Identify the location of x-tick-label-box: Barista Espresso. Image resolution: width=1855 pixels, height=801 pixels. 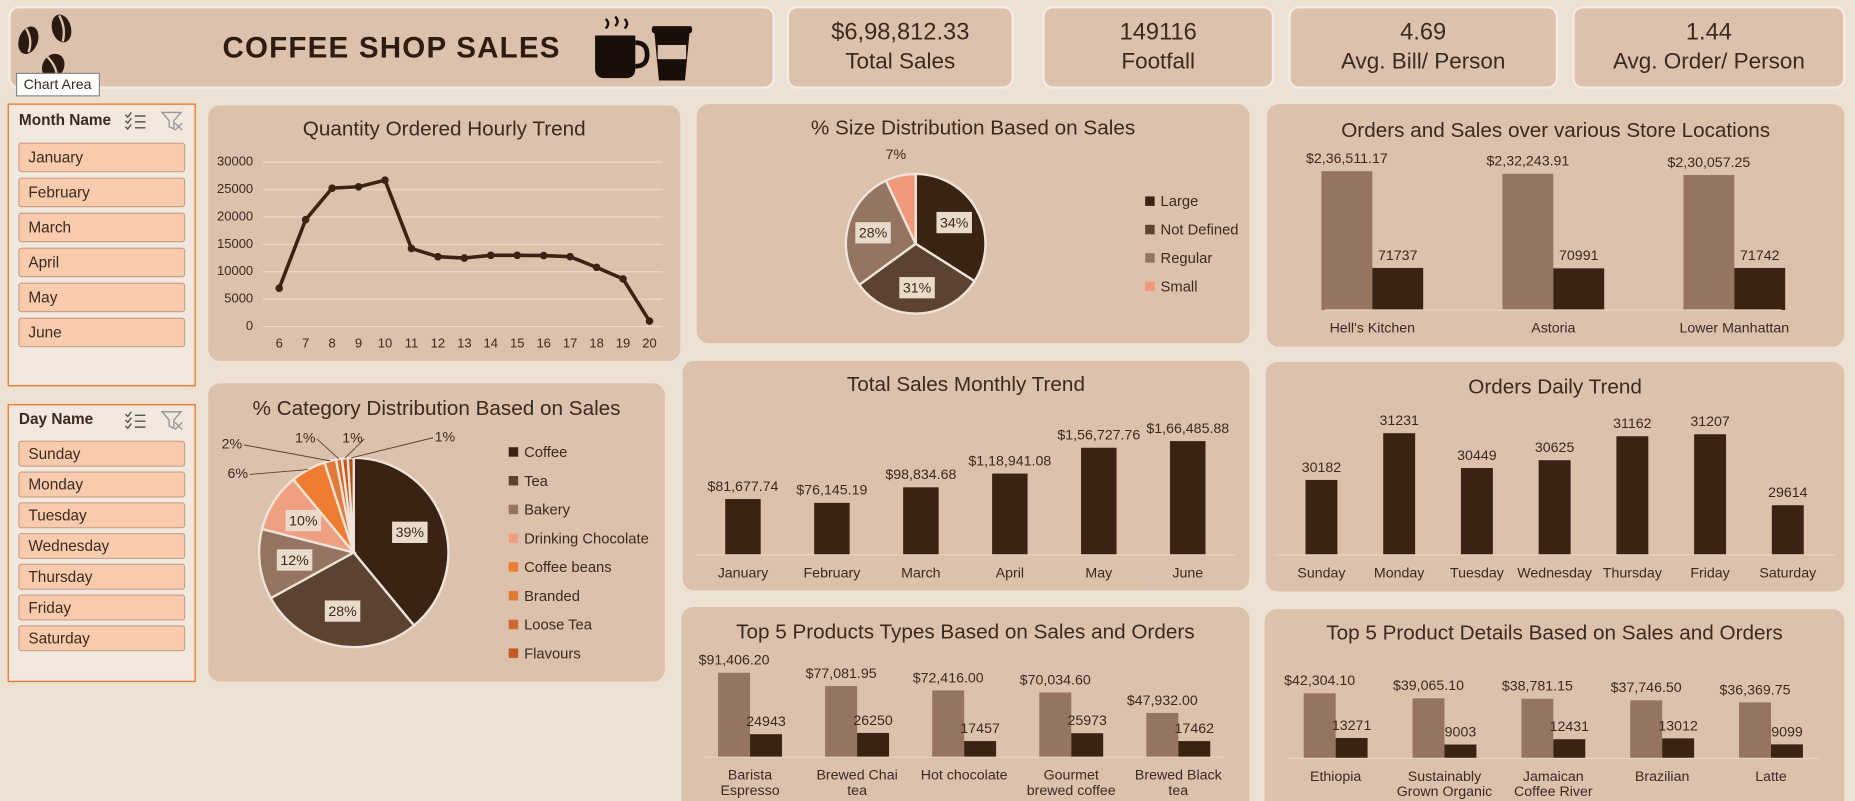
(750, 783).